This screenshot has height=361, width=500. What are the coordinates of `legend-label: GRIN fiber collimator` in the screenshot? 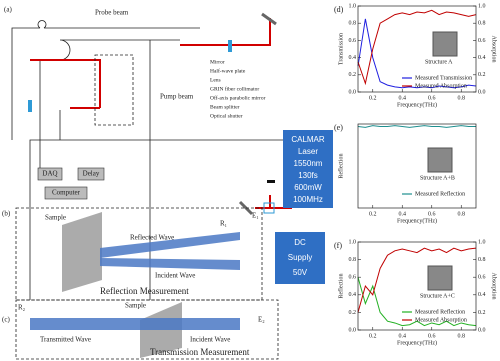 It's located at (234, 88).